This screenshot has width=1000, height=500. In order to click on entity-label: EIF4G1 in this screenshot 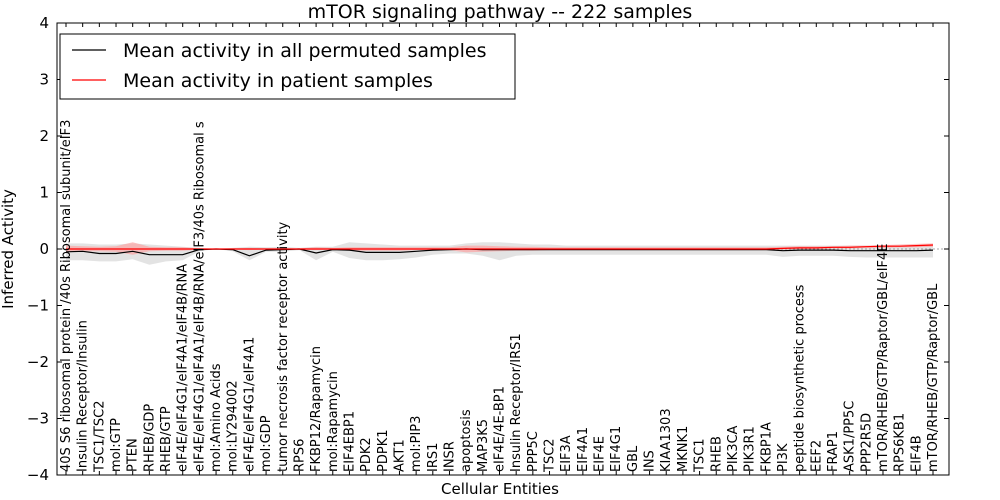, I will do `click(616, 449)`.